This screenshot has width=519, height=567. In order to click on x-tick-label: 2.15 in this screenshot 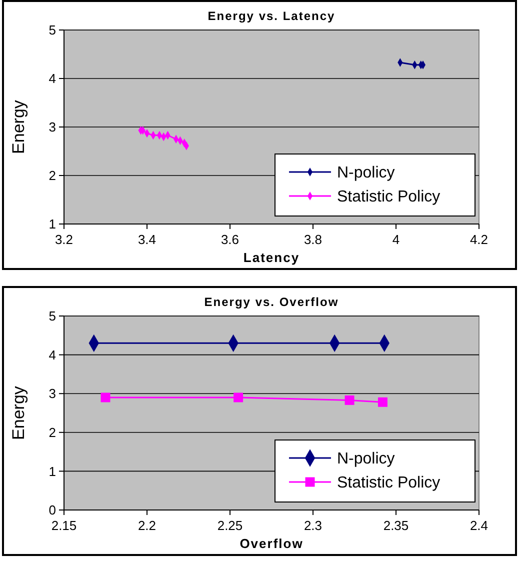, I will do `click(64, 525)`.